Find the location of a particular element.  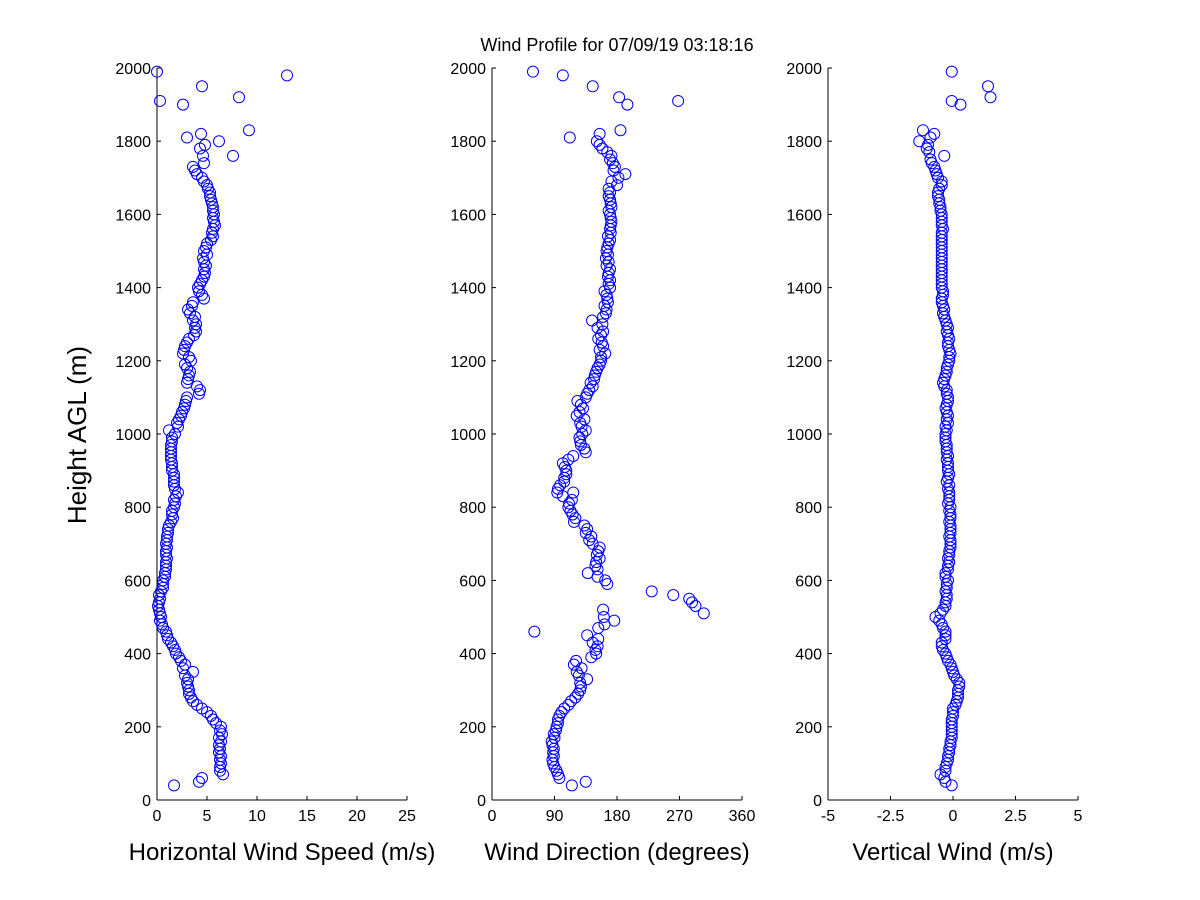

x-axis-label-wind-direction: Wind Direction (degrees) is located at coordinates (616, 852).